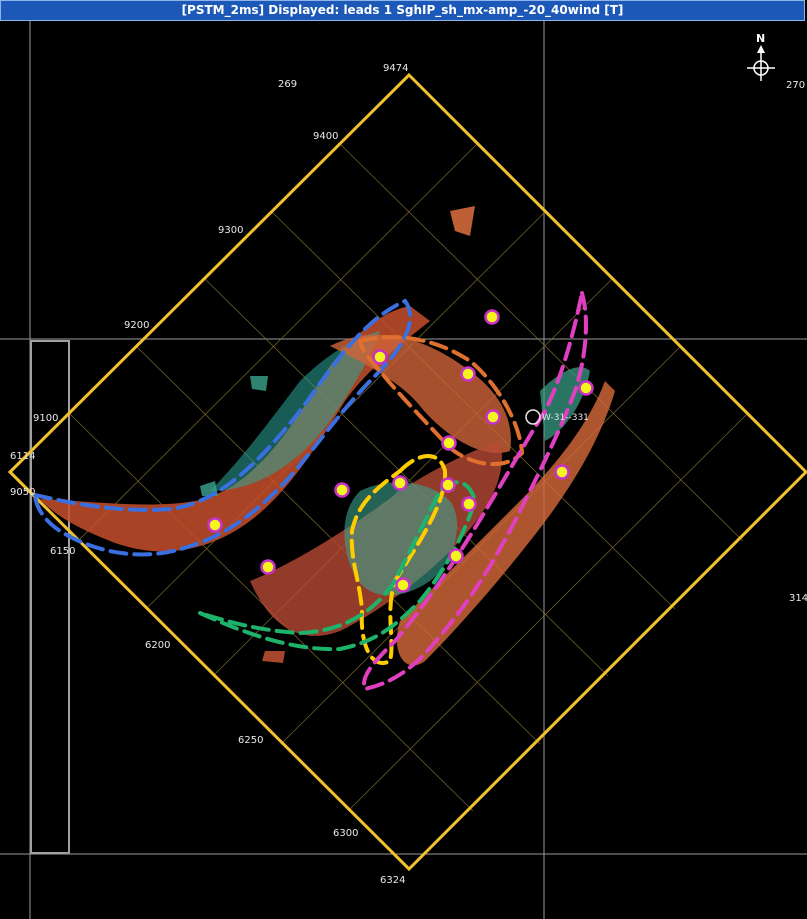 The width and height of the screenshot is (807, 919). I want to click on inline-label: 6150, so click(62, 551).